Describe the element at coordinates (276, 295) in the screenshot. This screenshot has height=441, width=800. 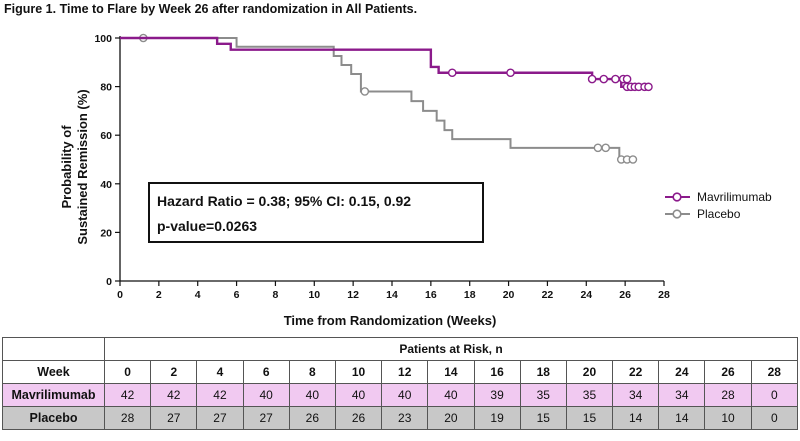
I see `x-tick-label-8: 8` at that location.